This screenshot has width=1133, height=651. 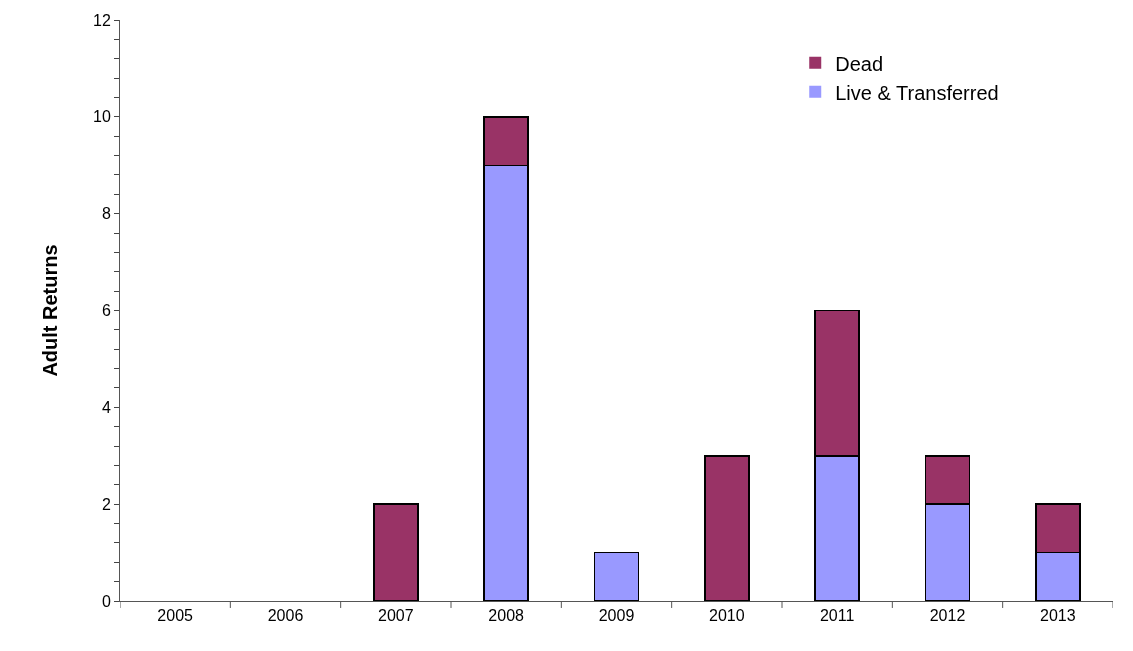 What do you see at coordinates (49, 310) in the screenshot?
I see `y-axis-title: Adult Returns` at bounding box center [49, 310].